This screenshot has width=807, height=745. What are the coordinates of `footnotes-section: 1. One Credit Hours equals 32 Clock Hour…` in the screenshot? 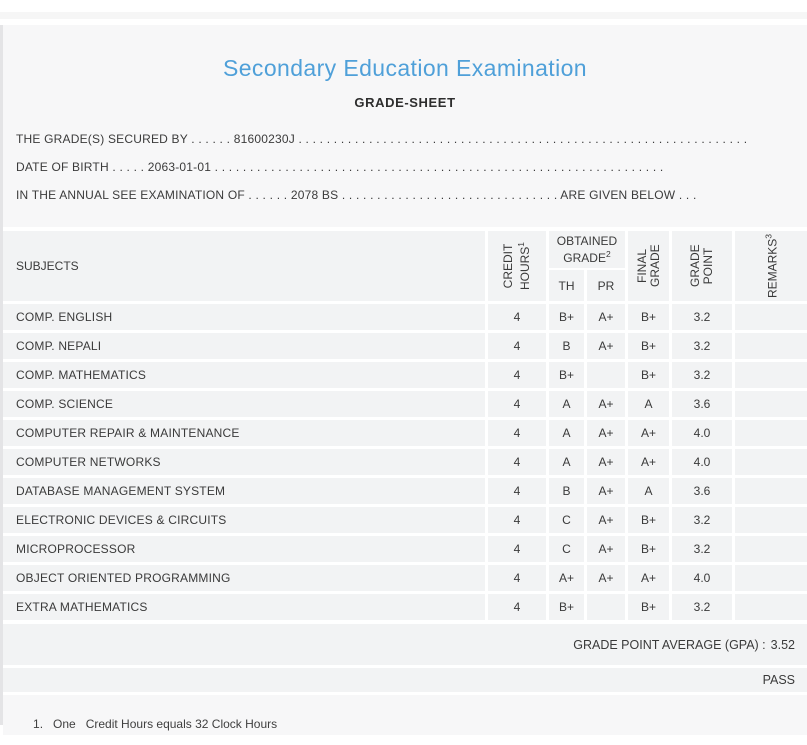 It's located at (405, 715).